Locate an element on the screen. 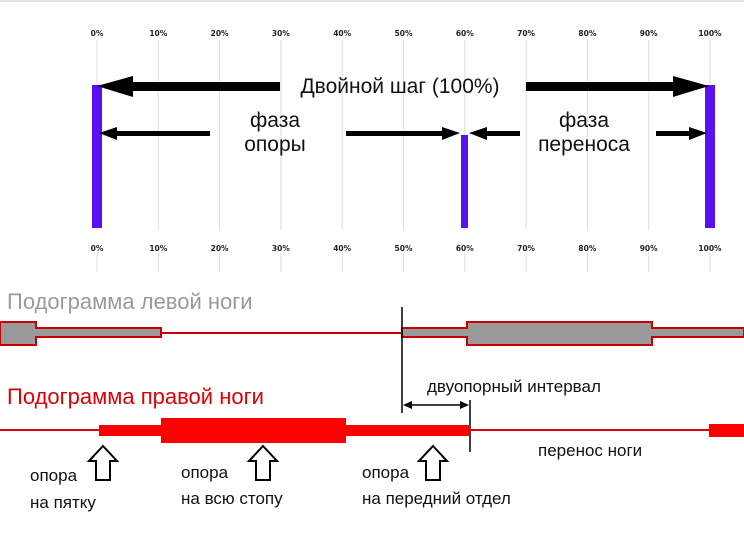 The image size is (744, 558). tick-label-bottom: 30% is located at coordinates (281, 248).